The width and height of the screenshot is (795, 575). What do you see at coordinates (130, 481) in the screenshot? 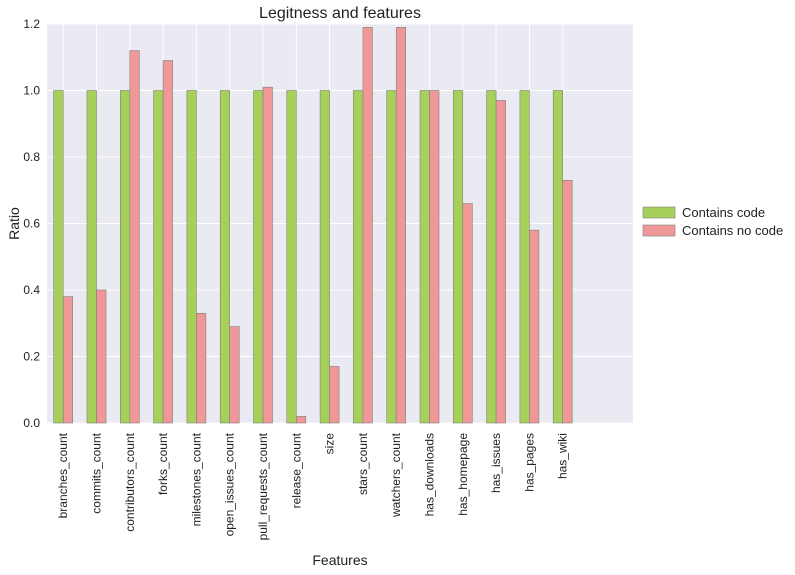
I see `x-tick-label: contributors_count` at bounding box center [130, 481].